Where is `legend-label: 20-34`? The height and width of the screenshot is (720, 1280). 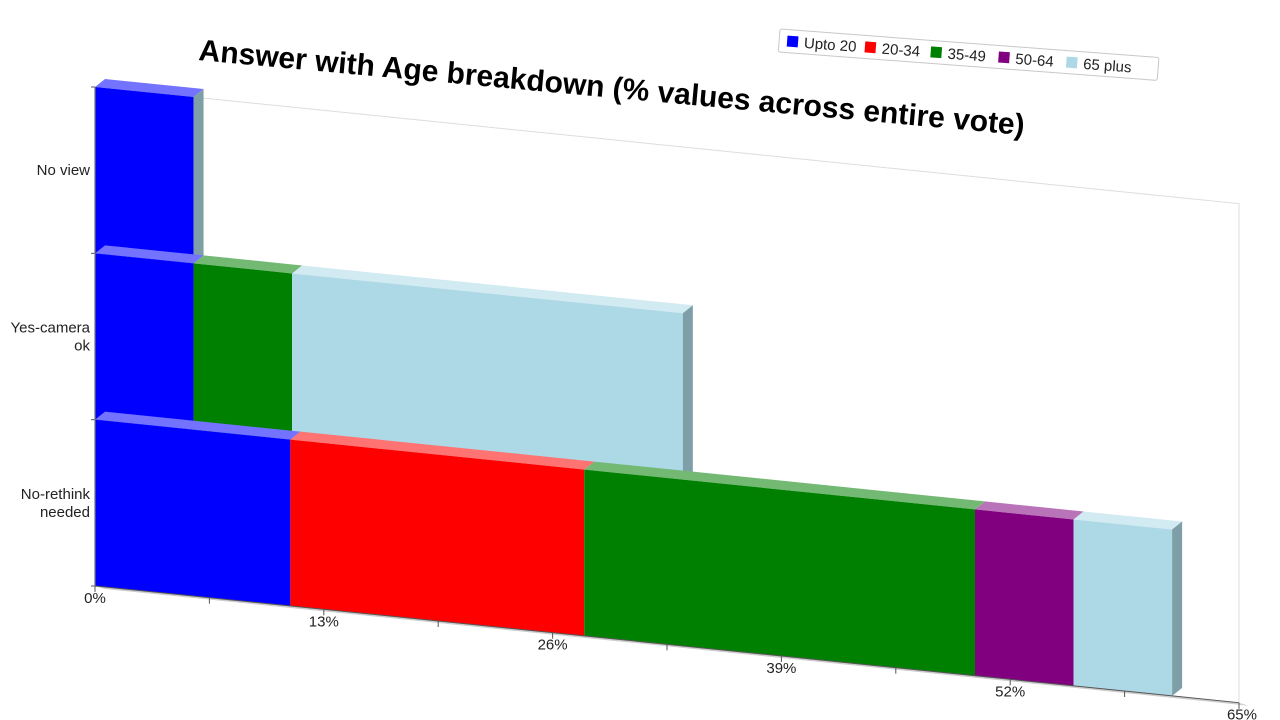 legend-label: 20-34 is located at coordinates (901, 51).